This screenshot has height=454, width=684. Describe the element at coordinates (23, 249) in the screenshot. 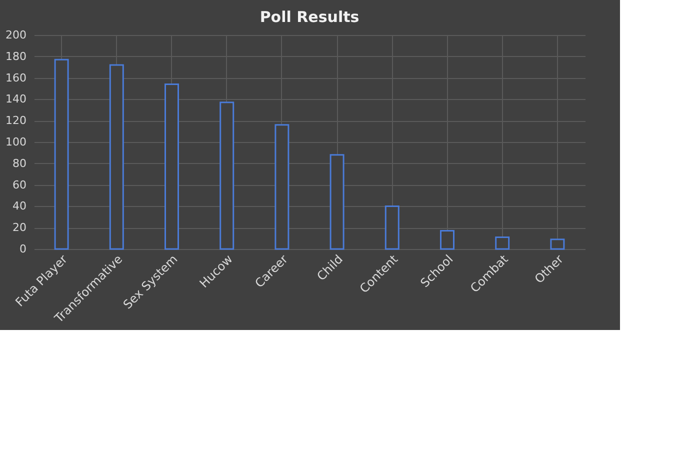

I see `y-tick-label: 0` at that location.